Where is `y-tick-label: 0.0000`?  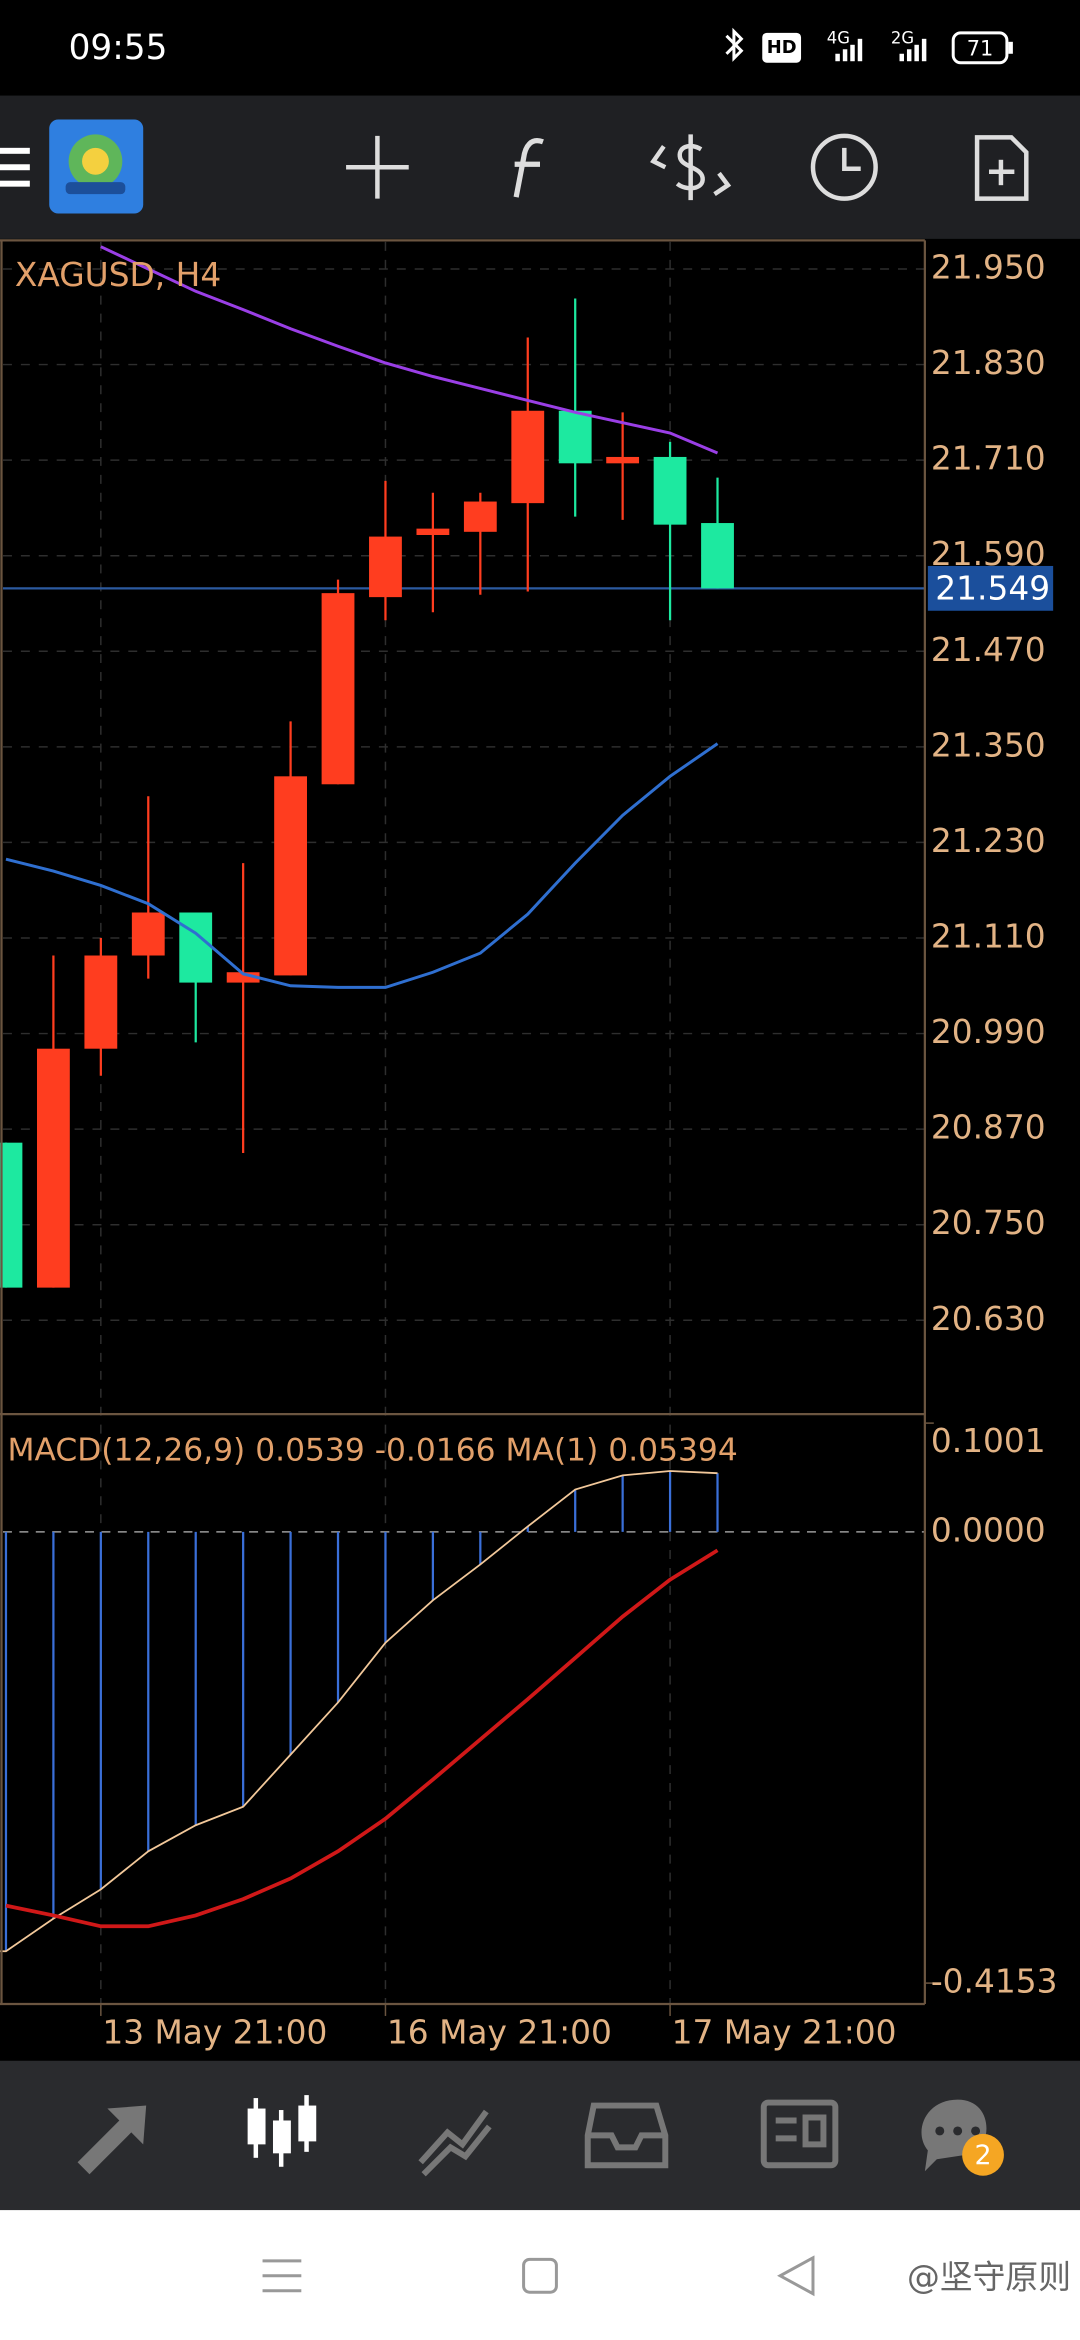 y-tick-label: 0.0000 is located at coordinates (988, 1530).